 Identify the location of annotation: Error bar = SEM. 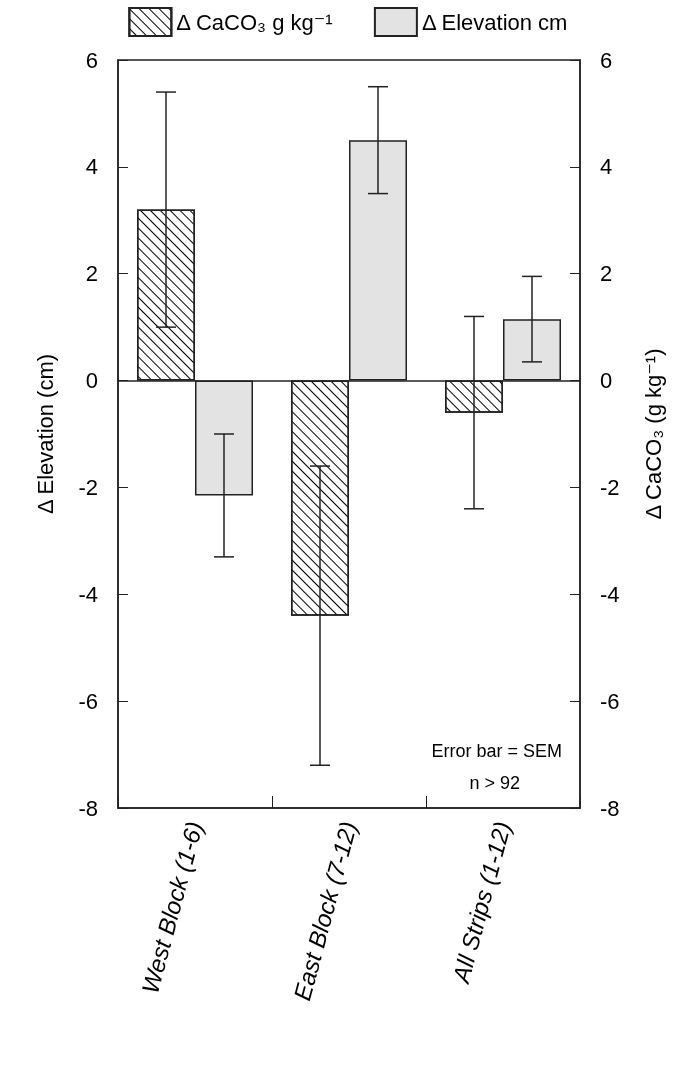
(497, 751).